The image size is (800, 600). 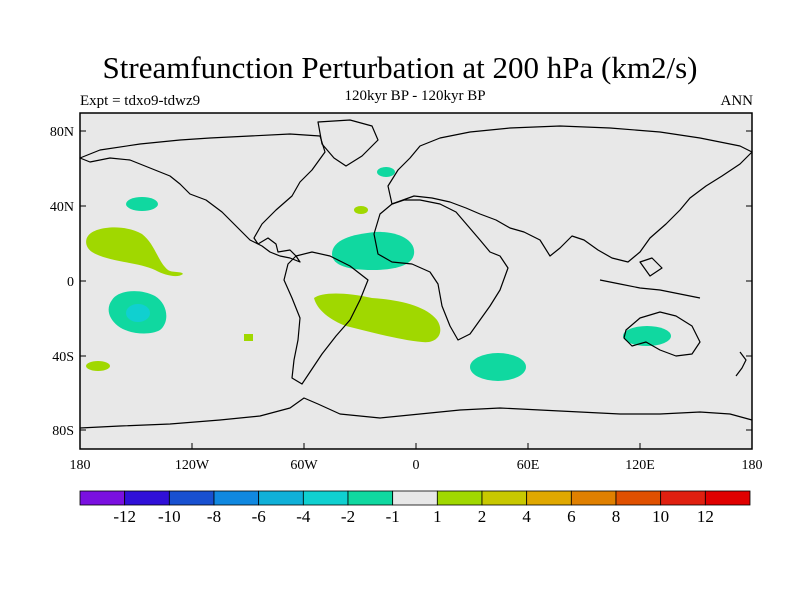 I want to click on anomaly-region-spac-core-neg, so click(x=138, y=313).